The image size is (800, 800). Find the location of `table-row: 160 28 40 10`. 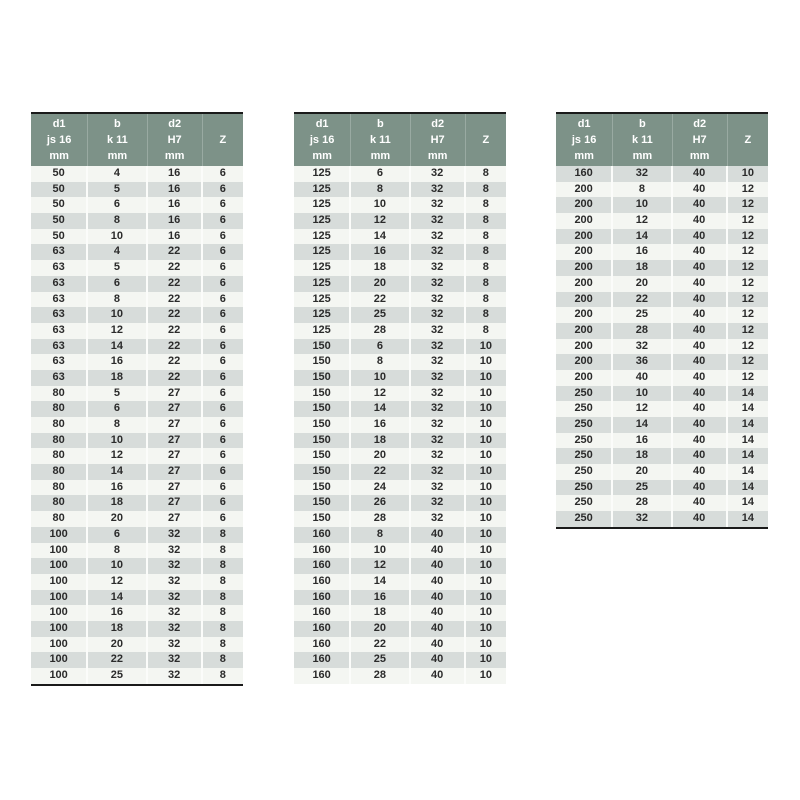

table-row: 160 28 40 10 is located at coordinates (400, 676).